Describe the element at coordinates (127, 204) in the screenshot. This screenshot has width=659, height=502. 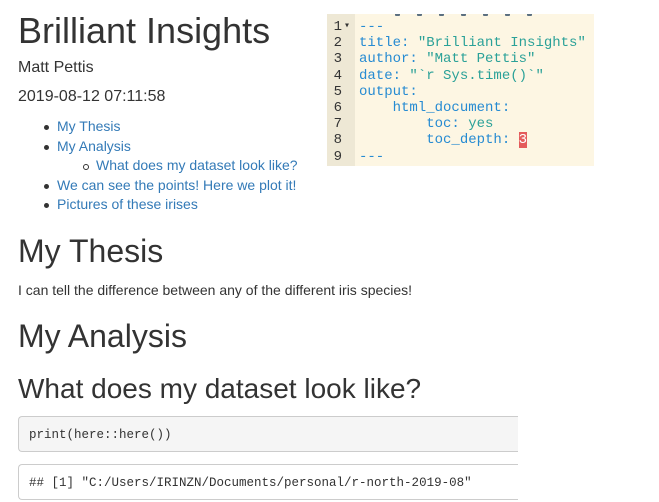
I see `toc-link-pictures: Pictures of these irises` at that location.